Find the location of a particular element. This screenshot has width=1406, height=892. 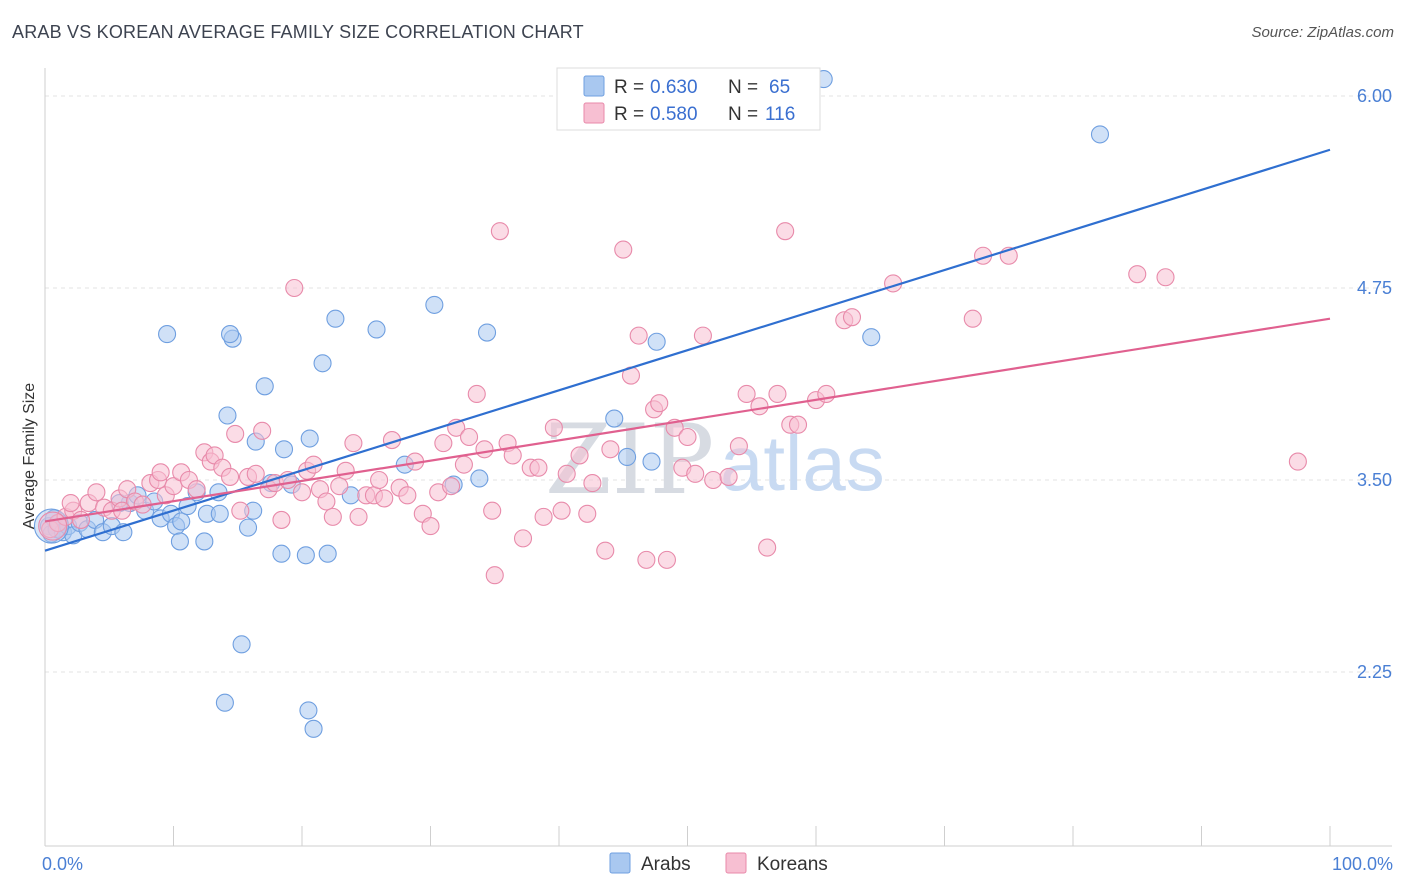

legend-r-label-koreans: R = is located at coordinates (629, 114).